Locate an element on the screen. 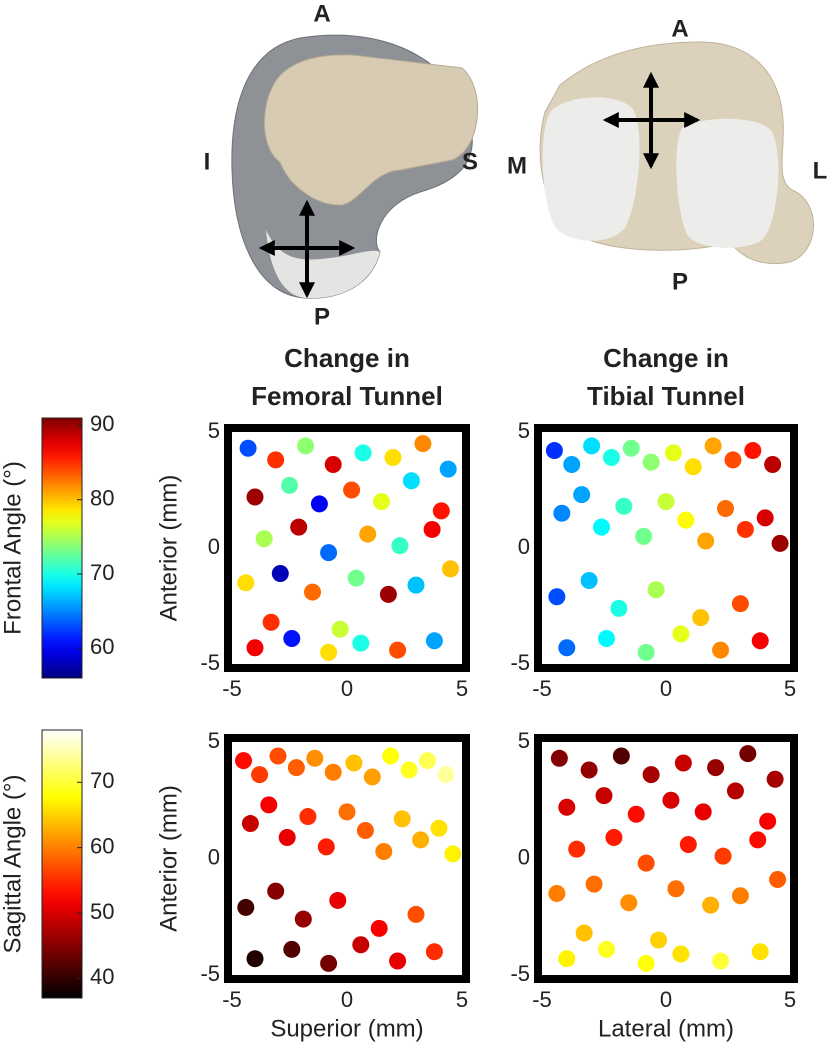  colorbar-label: Sagittal Angle (°) is located at coordinates (13, 863).